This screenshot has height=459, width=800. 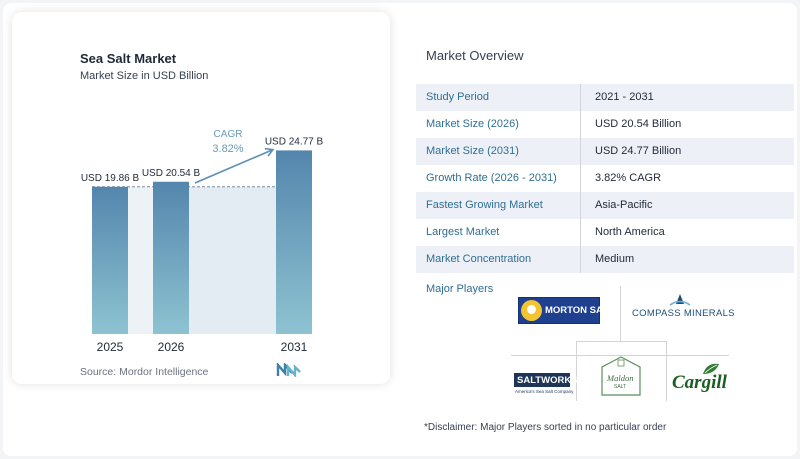 I want to click on major-players-title: Major Players, so click(x=460, y=289).